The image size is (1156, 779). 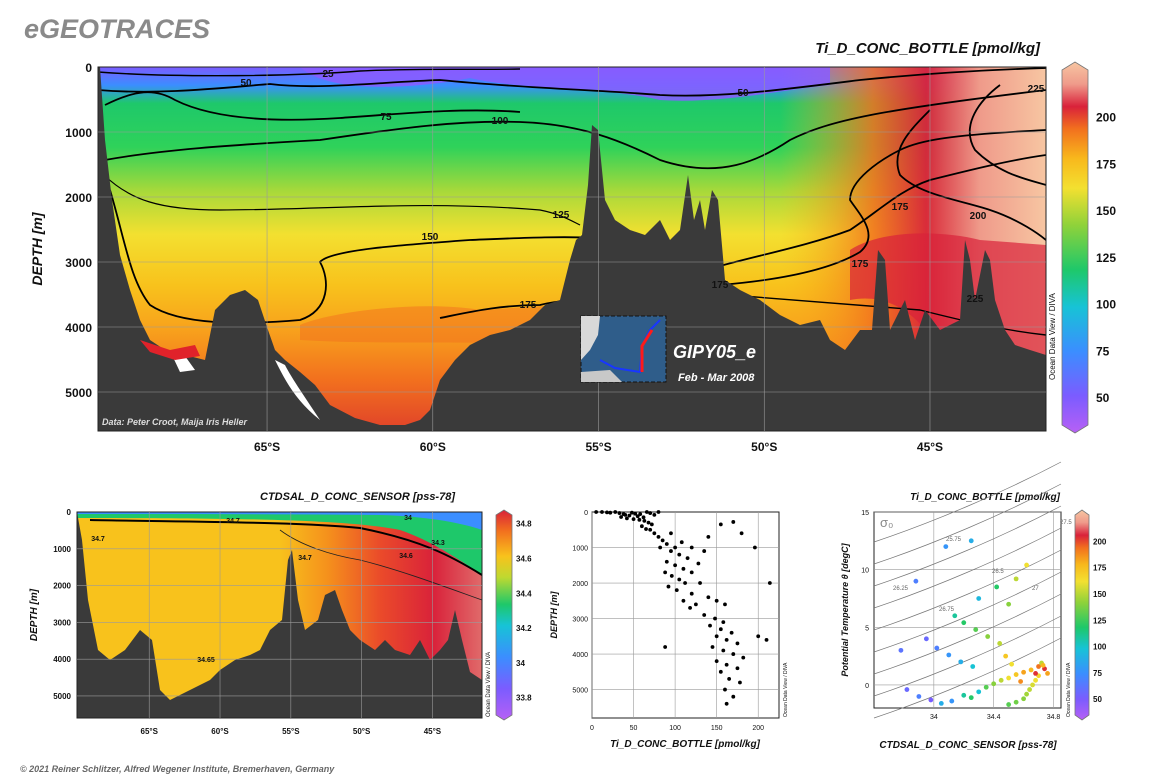 I want to click on ts-ytick: 15, so click(x=865, y=513).